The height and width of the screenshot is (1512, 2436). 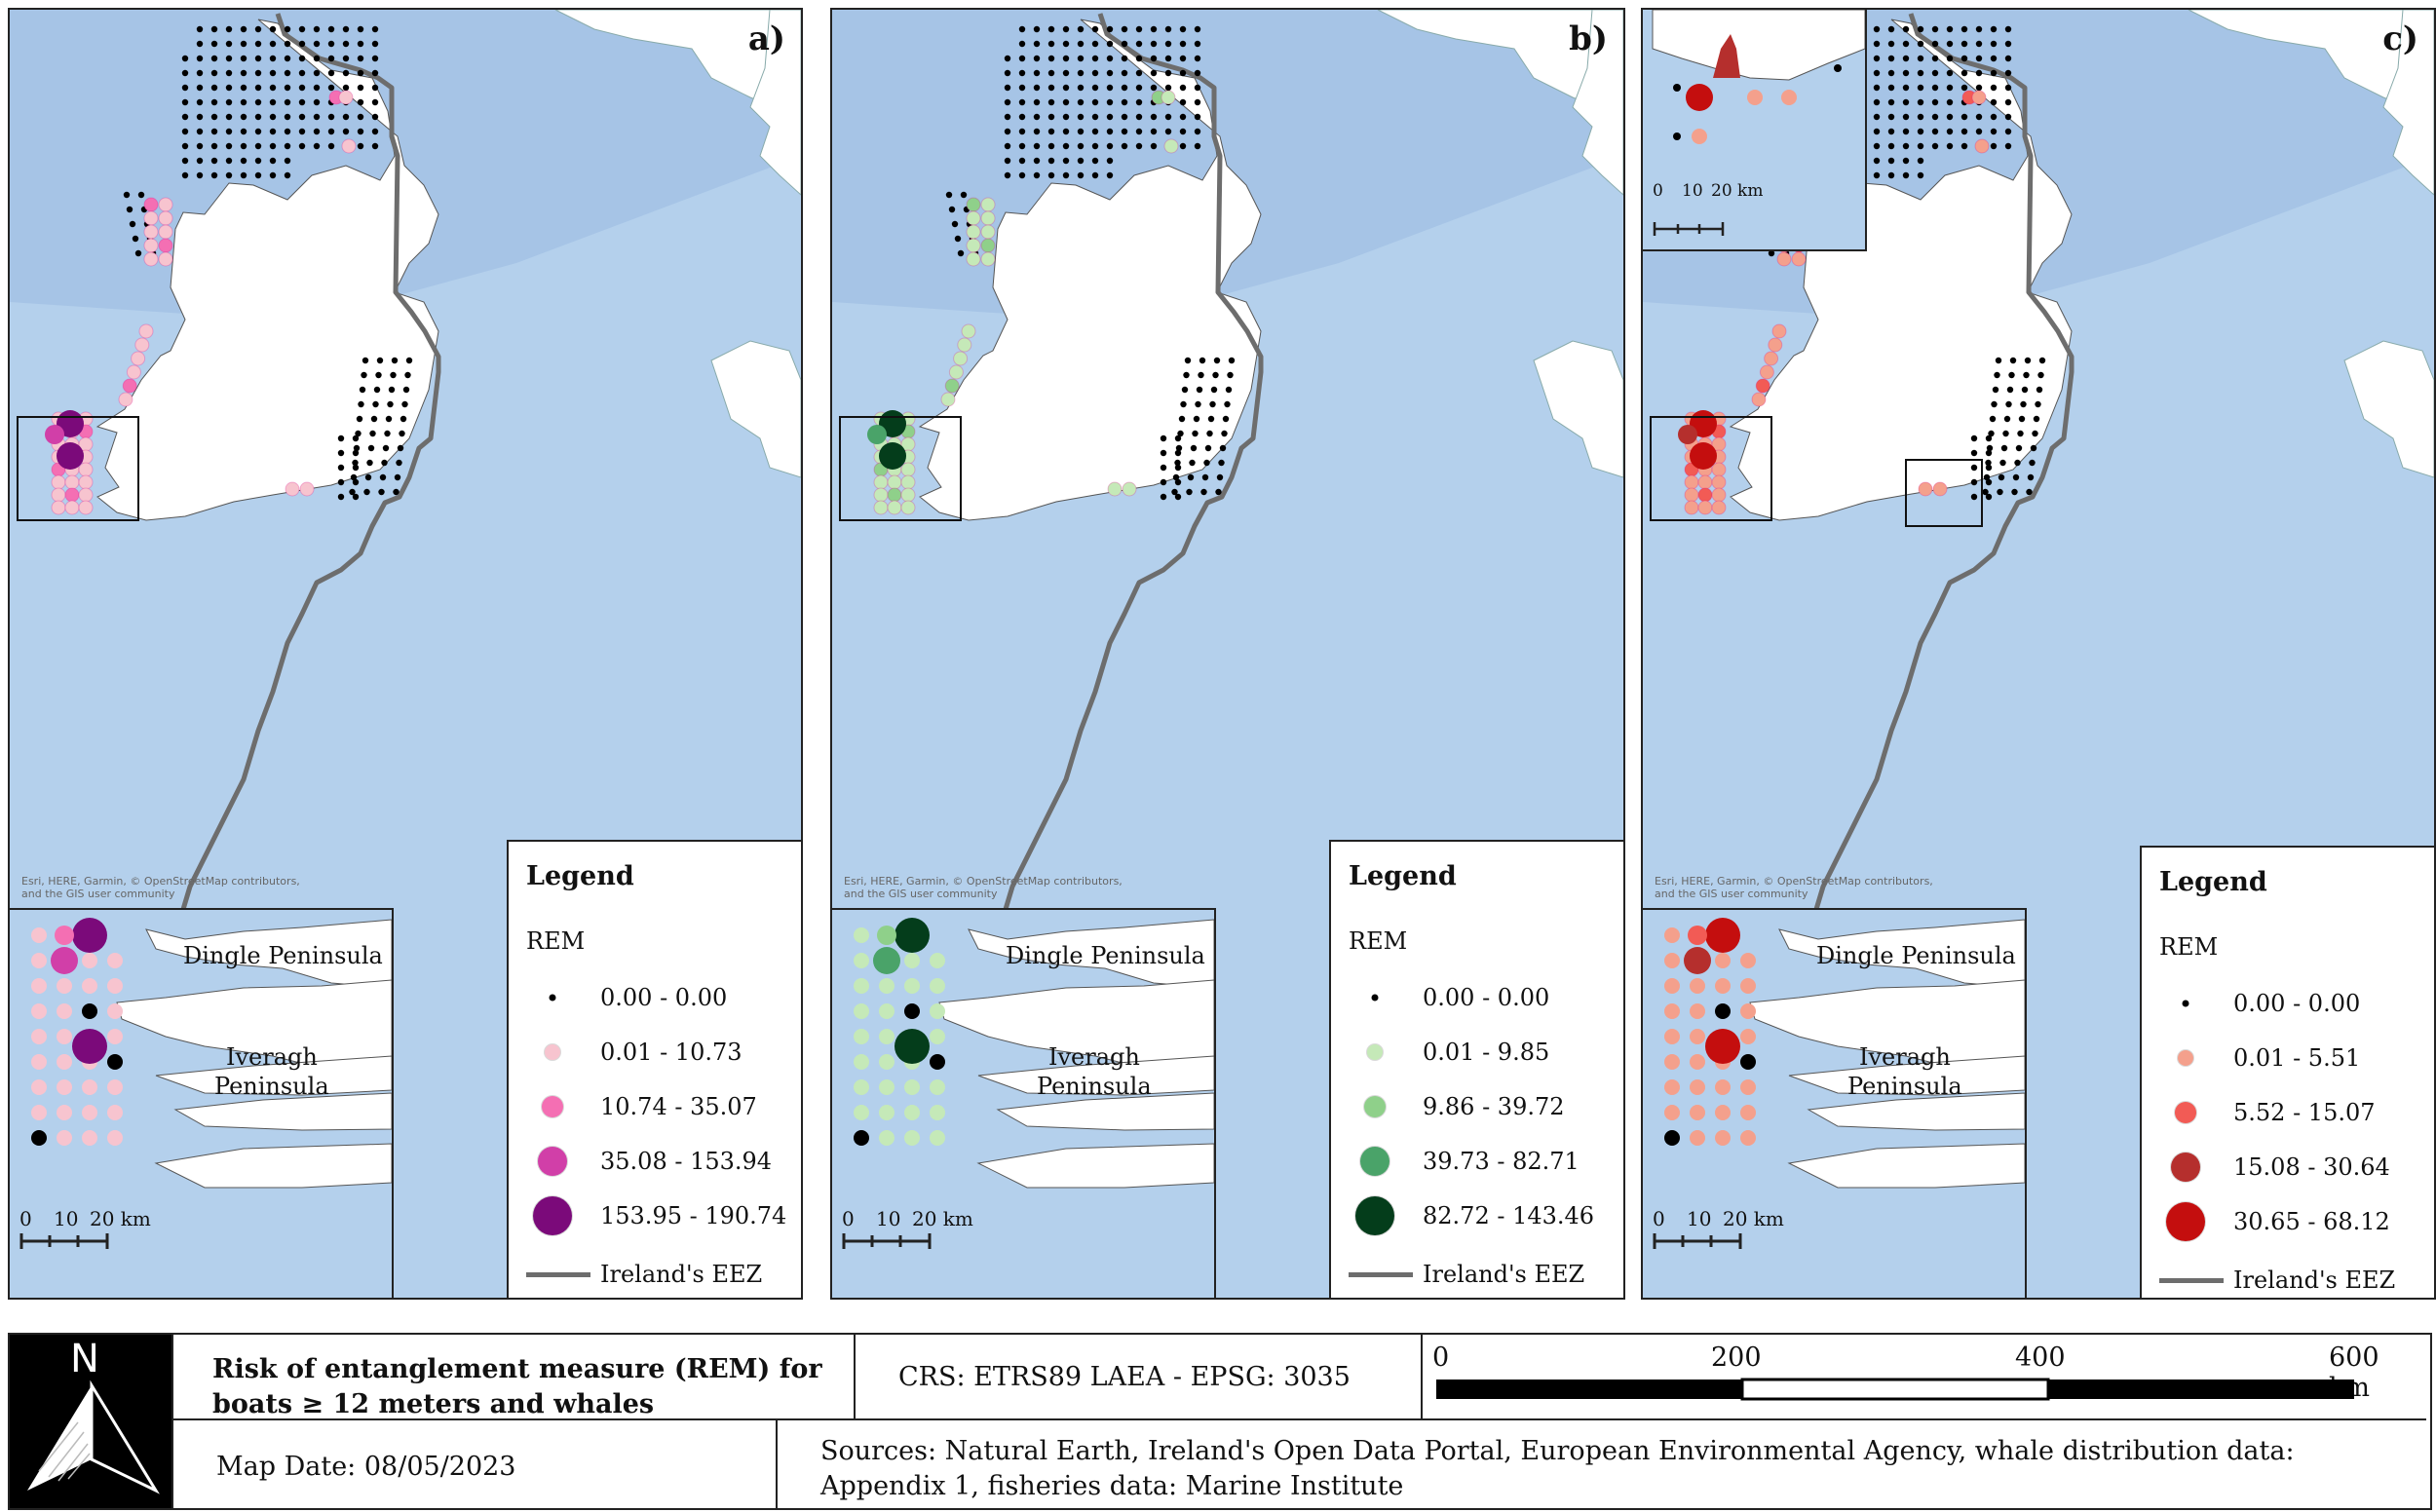 I want to click on iveragh-label: Iveragh, so click(x=272, y=1057).